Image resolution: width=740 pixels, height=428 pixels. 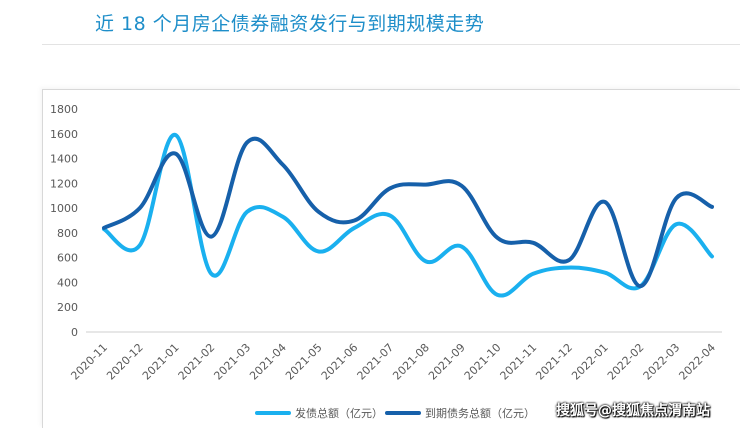 What do you see at coordinates (64, 208) in the screenshot?
I see `y-tick-label: 1000` at bounding box center [64, 208].